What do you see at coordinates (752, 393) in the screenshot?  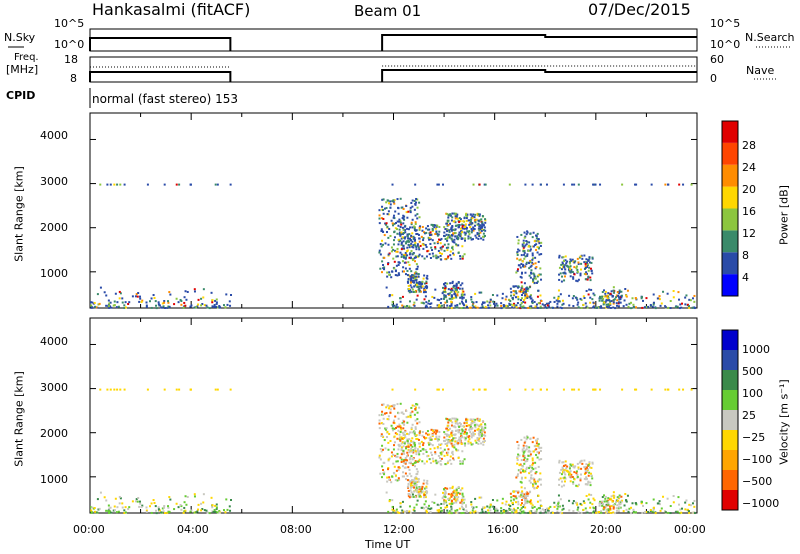 I see `velocity-cbar-tick-100: 100` at bounding box center [752, 393].